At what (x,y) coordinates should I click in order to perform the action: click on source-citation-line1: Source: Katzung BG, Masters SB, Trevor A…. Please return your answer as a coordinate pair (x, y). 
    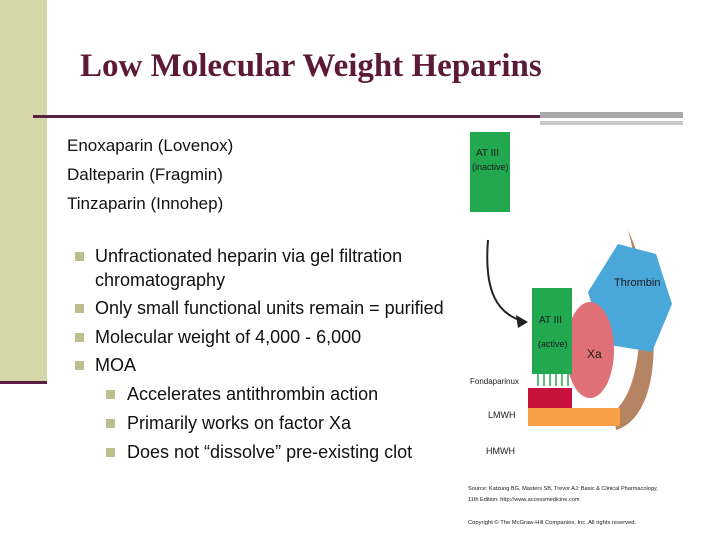
    Looking at the image, I should click on (563, 489).